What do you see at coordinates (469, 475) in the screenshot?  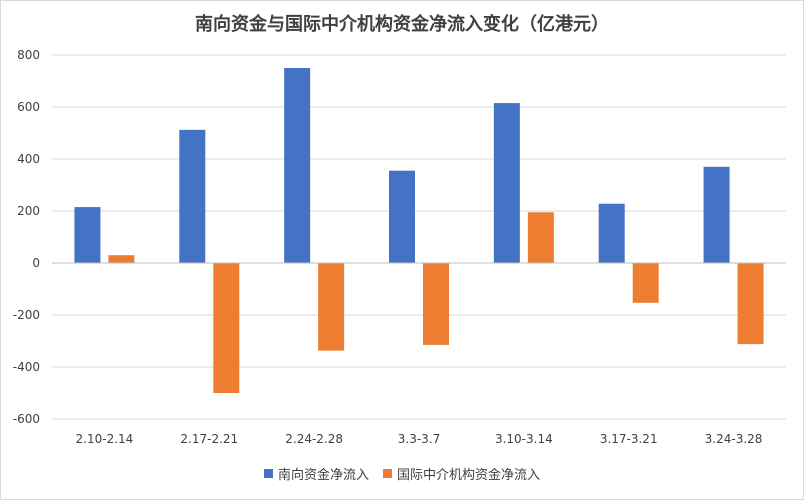 I see `legend-label-international: 国际中介机构资金净流入` at bounding box center [469, 475].